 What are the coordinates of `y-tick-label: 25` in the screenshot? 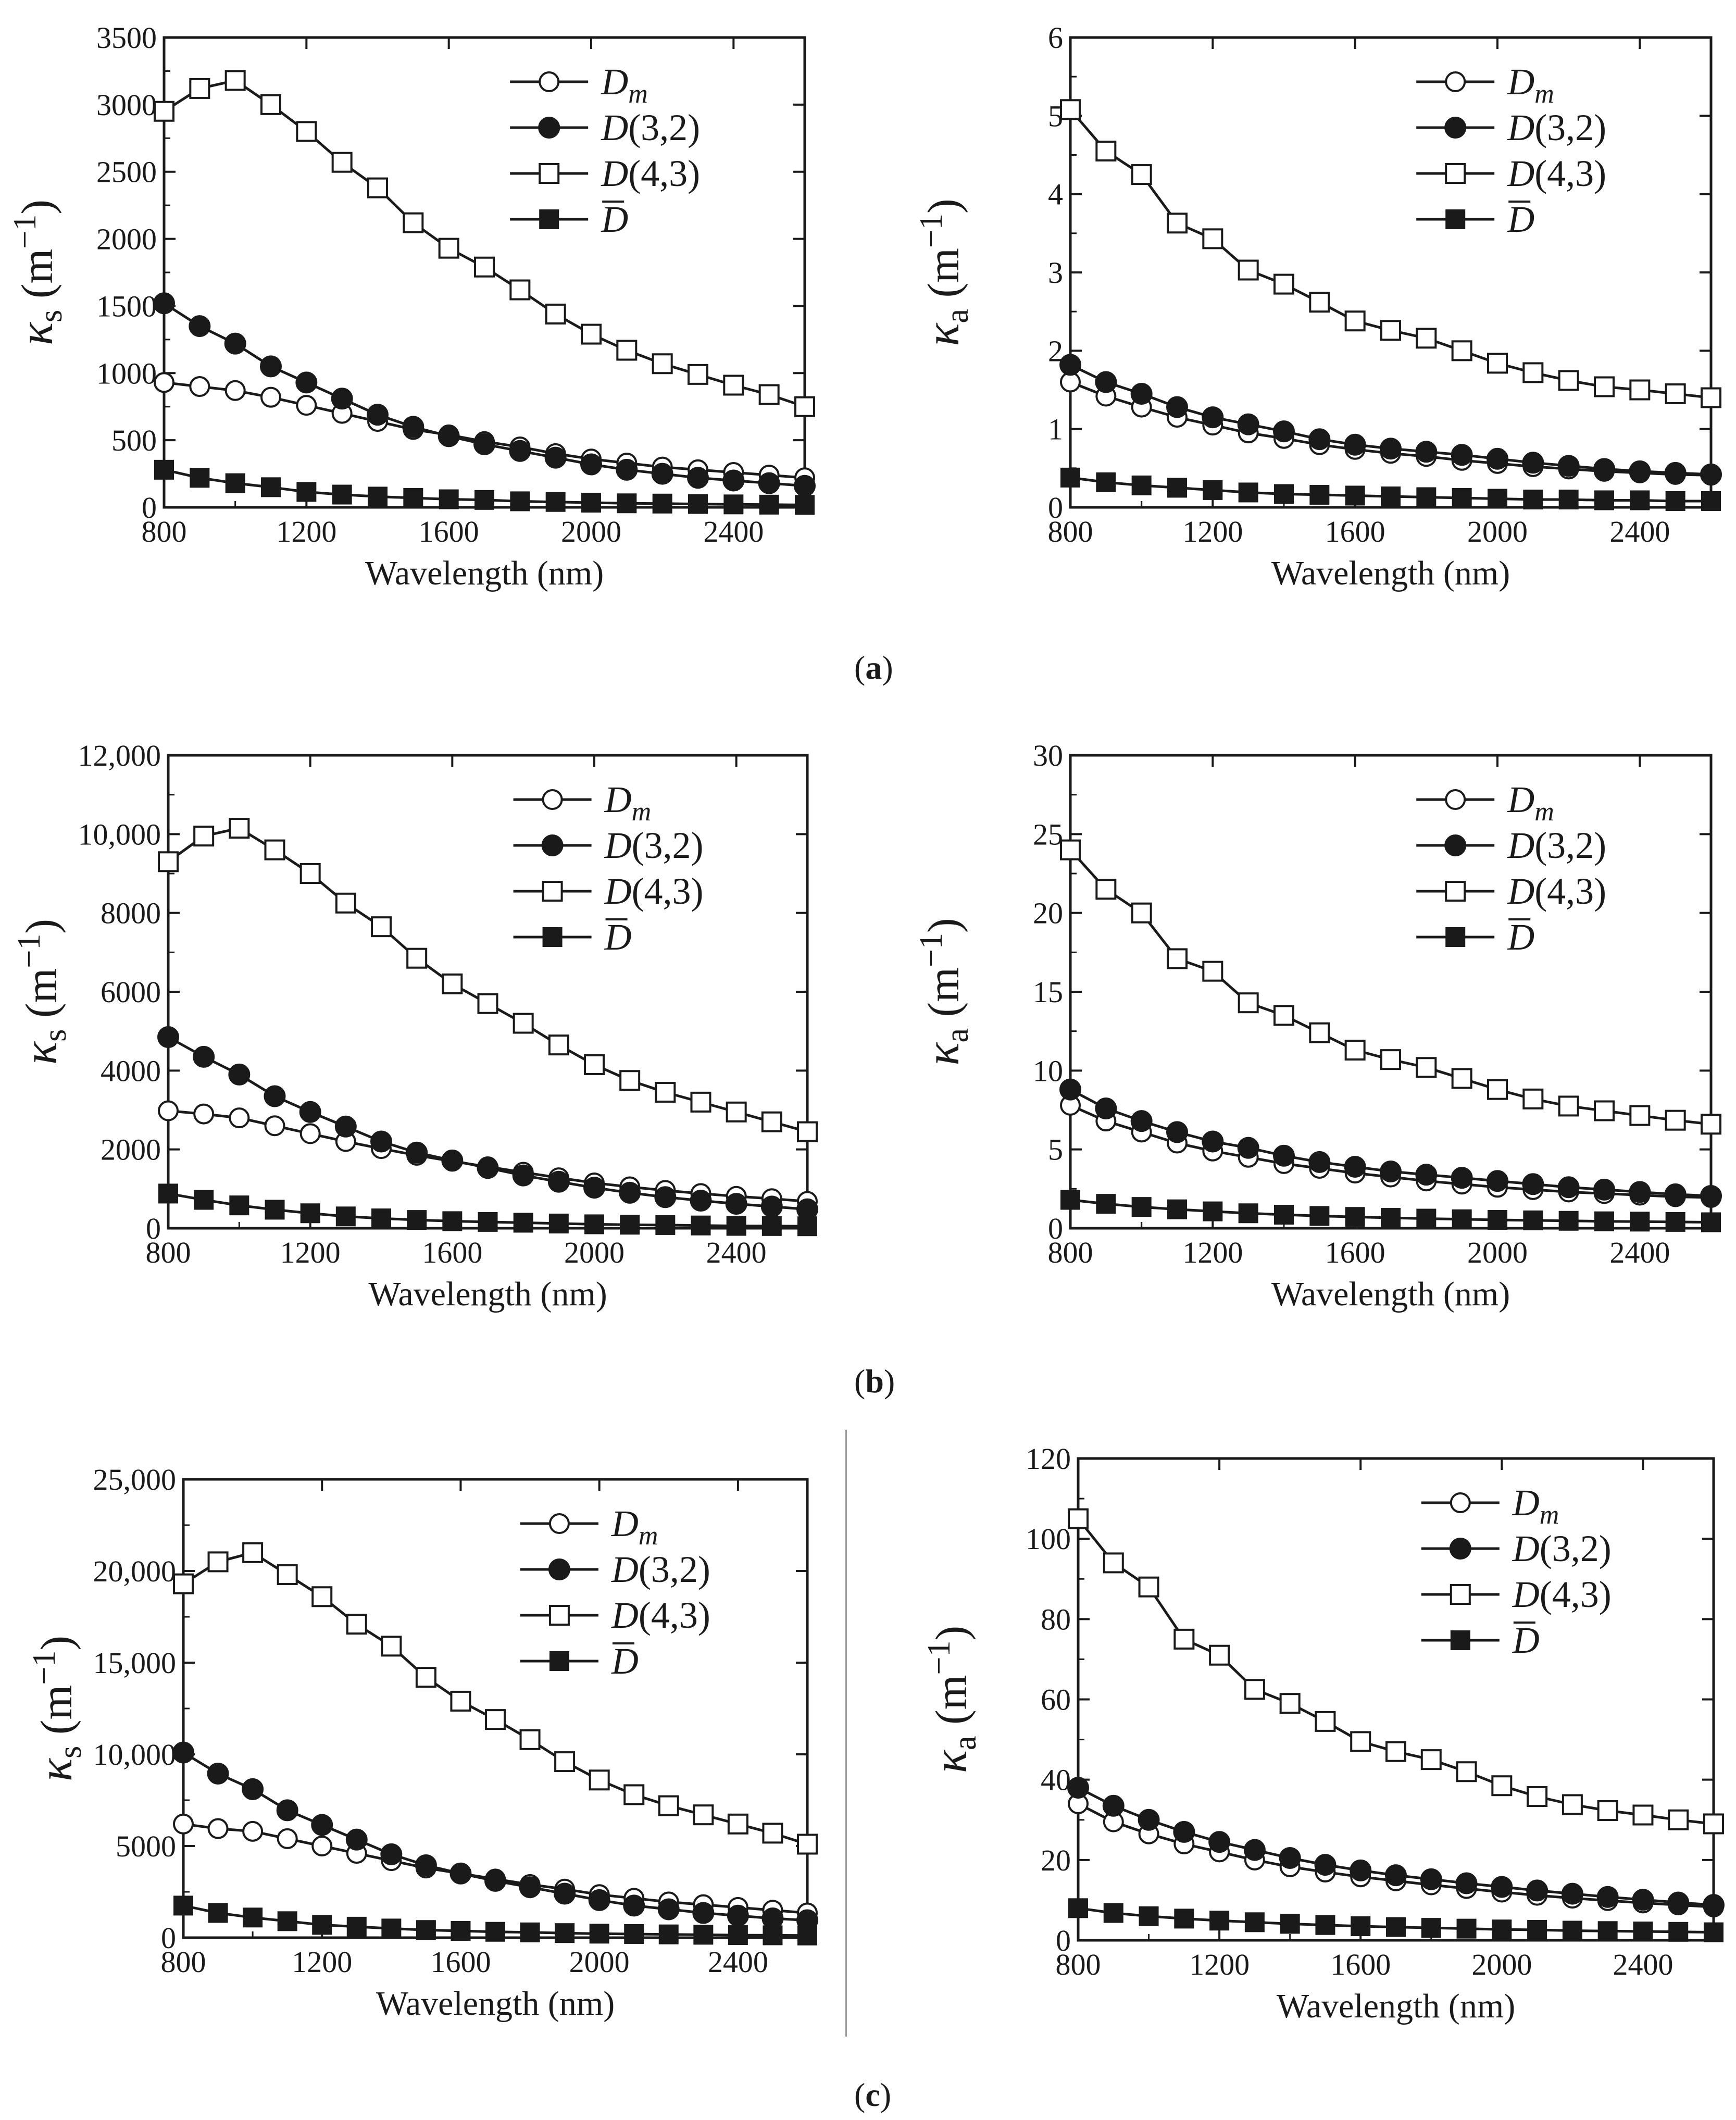 It's located at (1048, 834).